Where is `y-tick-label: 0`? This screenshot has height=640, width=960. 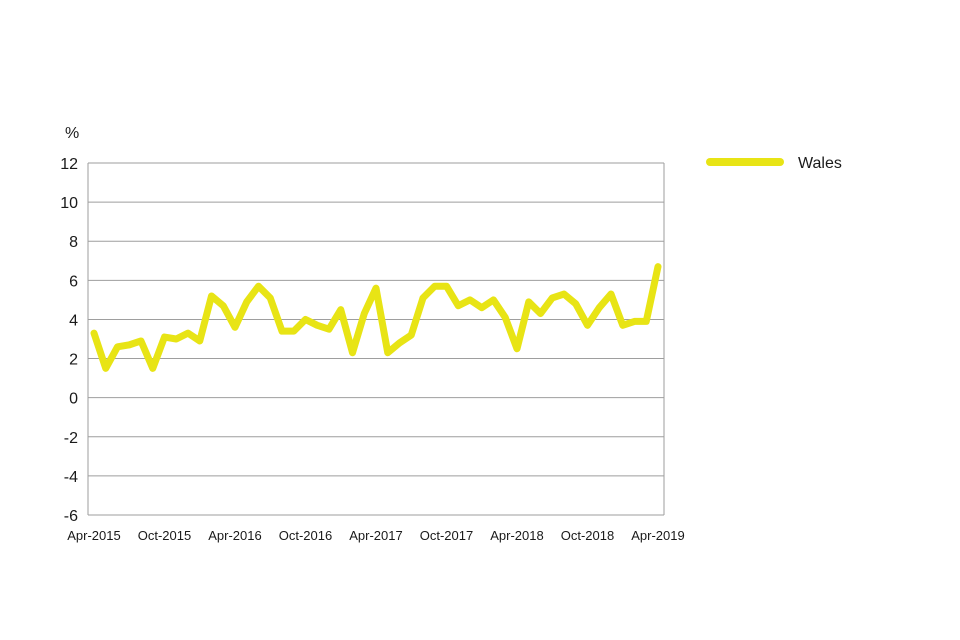 y-tick-label: 0 is located at coordinates (73, 399).